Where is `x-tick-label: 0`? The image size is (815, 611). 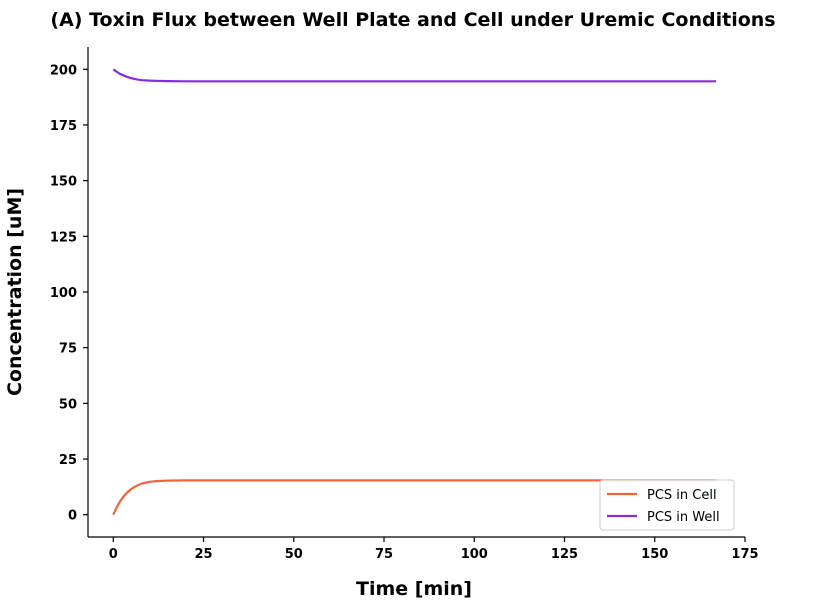
x-tick-label: 0 is located at coordinates (113, 554).